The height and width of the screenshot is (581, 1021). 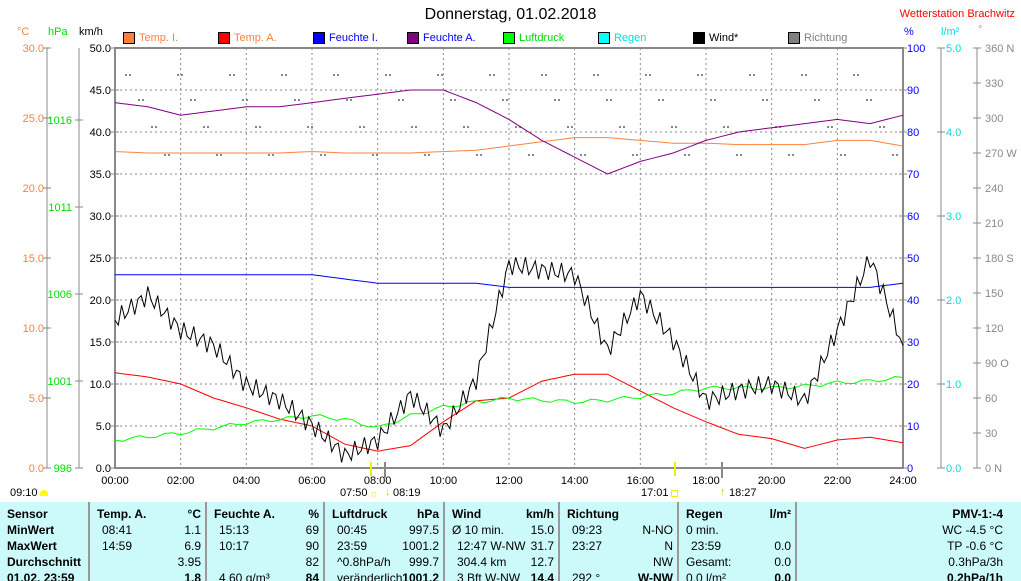 I want to click on table-column: Richtung 09:23 N-NO 23:27 N NW 292 ° W-NW, so click(x=618, y=541).